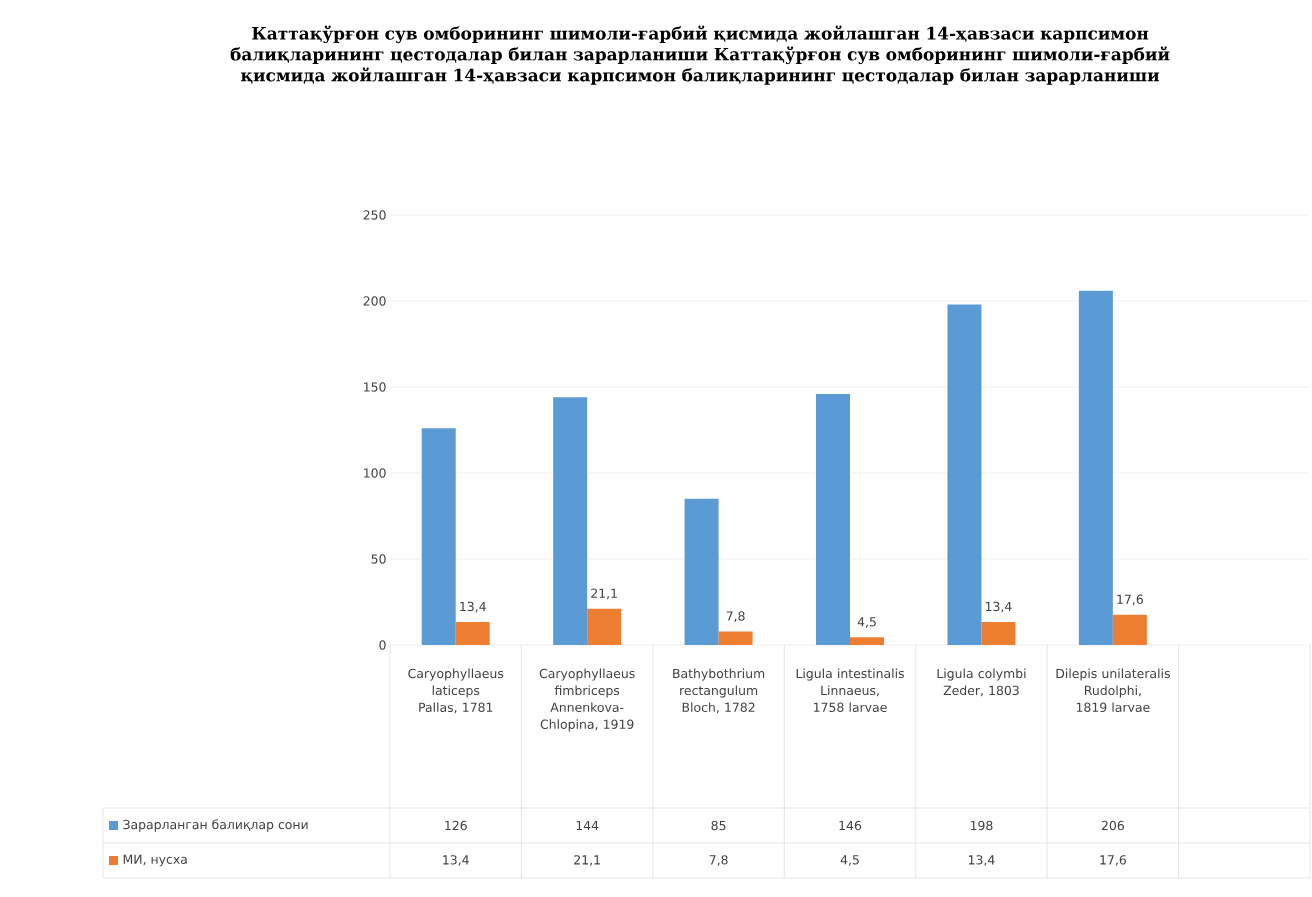 This screenshot has width=1312, height=897. What do you see at coordinates (719, 691) in the screenshot?
I see `x-tick-label: Bathybothrium rectangulum Bloch, 1782` at bounding box center [719, 691].